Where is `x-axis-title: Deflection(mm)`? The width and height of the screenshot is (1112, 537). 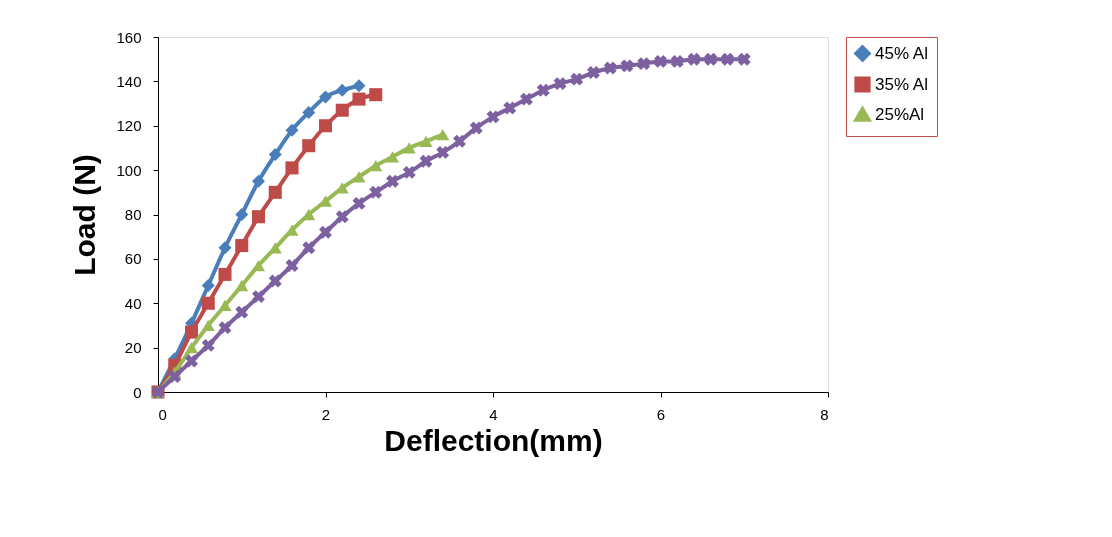 x-axis-title: Deflection(mm) is located at coordinates (493, 440).